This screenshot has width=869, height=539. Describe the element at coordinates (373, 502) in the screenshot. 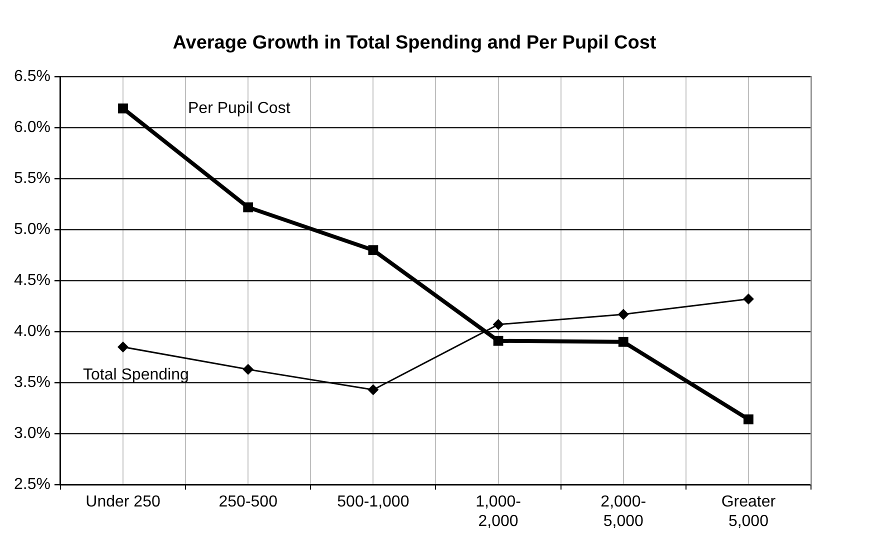

I see `x-tick-label: 500-1,000` at that location.